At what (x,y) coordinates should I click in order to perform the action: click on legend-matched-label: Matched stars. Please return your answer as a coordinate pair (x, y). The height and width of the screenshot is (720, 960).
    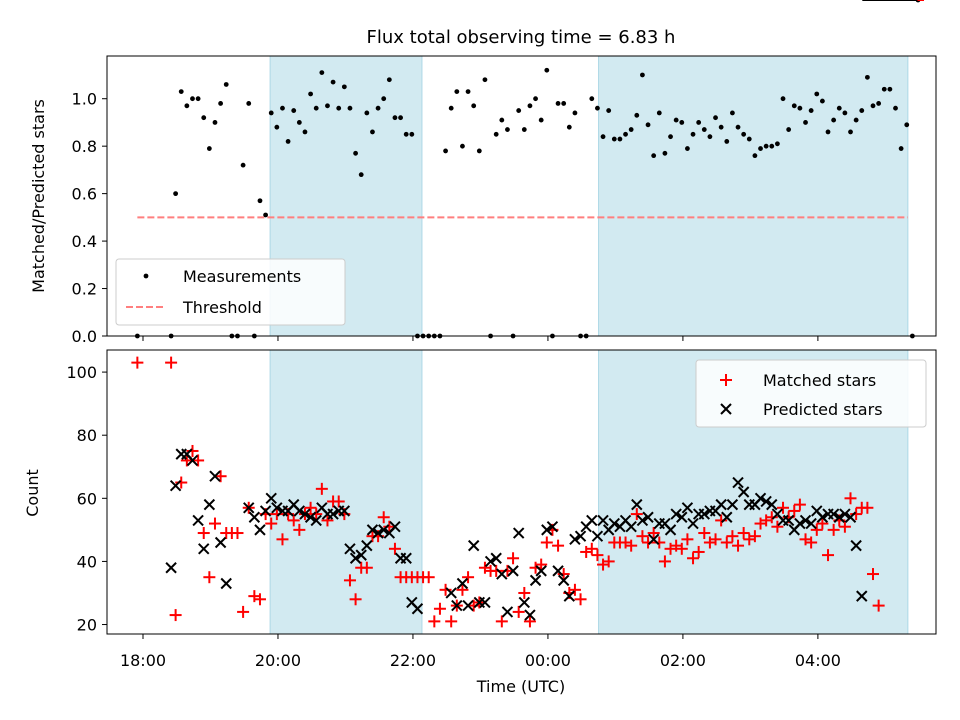
    Looking at the image, I should click on (819, 380).